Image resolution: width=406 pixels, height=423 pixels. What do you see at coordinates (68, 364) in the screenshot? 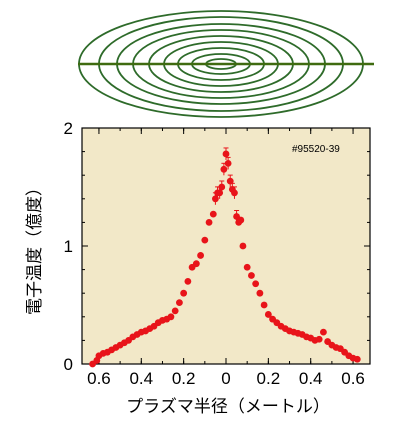
I see `y-tick-label: 0` at bounding box center [68, 364].